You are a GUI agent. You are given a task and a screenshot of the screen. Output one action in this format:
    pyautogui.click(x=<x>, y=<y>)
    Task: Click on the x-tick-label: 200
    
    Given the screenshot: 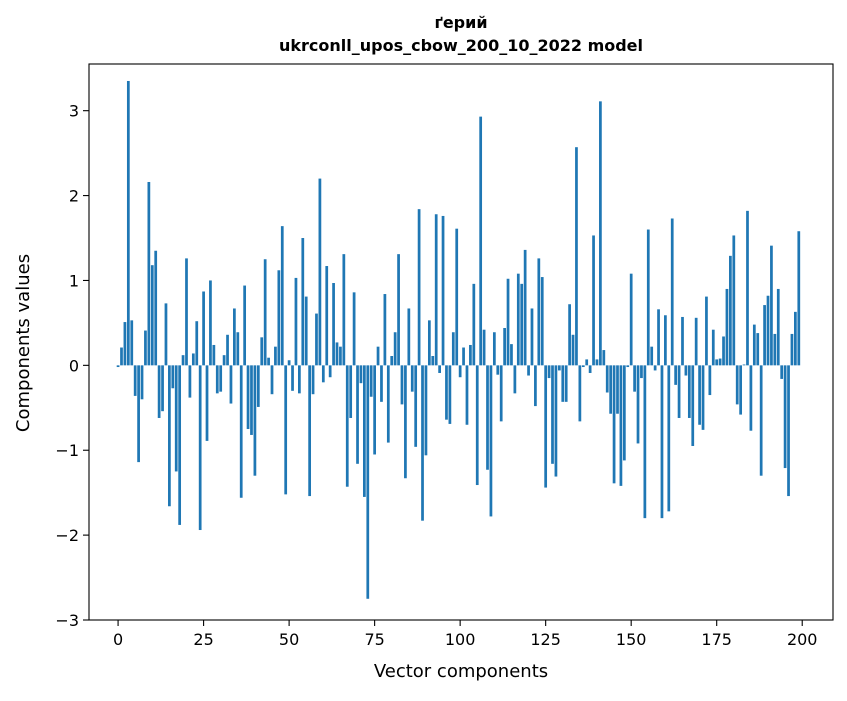 What is the action you would take?
    pyautogui.click(x=802, y=639)
    